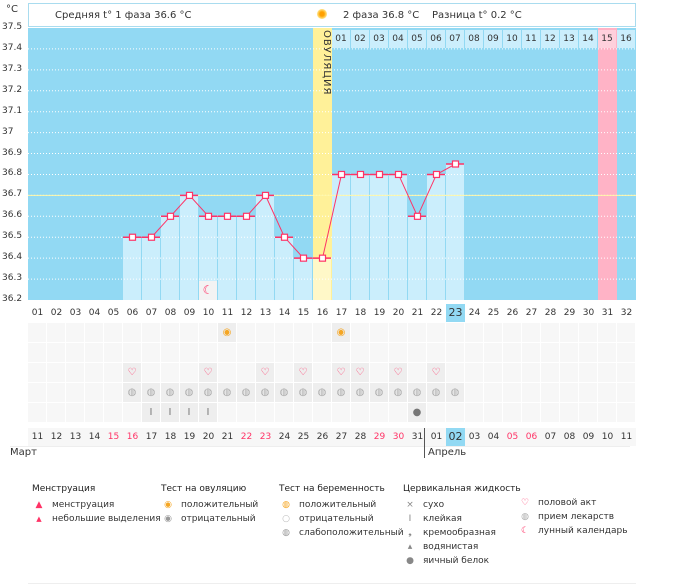 The image size is (673, 587). I want to click on calendar-date-label: 17, so click(151, 437).